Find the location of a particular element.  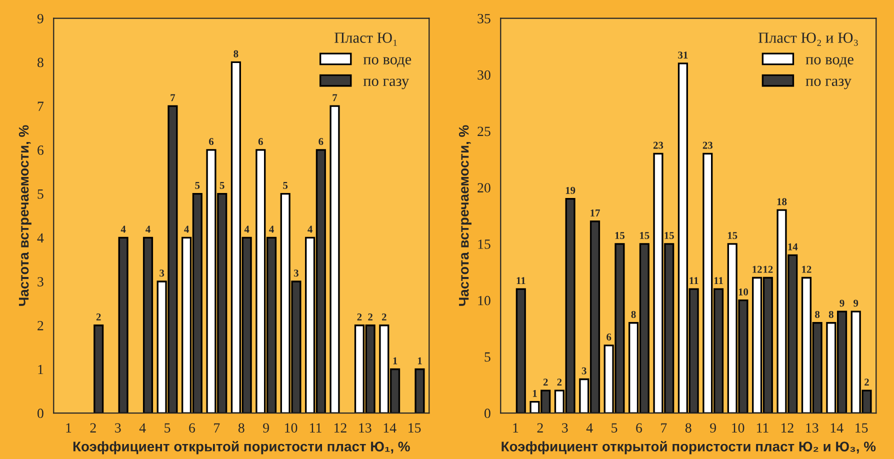

y-tick-label: 9 is located at coordinates (40, 19).